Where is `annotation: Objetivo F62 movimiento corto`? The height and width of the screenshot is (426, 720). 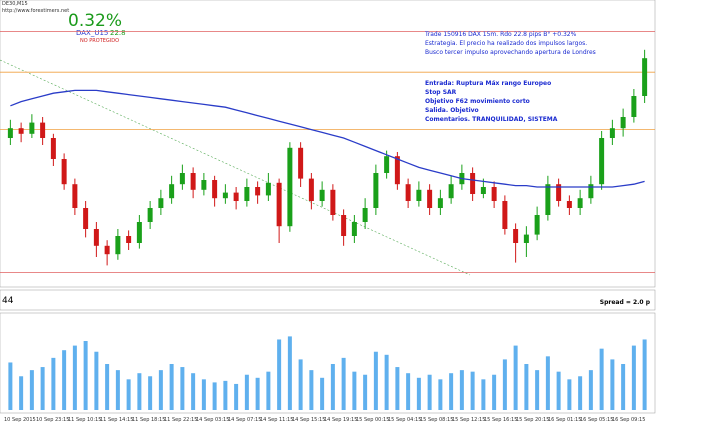
annotation: Objetivo F62 movimiento corto is located at coordinates (477, 101).